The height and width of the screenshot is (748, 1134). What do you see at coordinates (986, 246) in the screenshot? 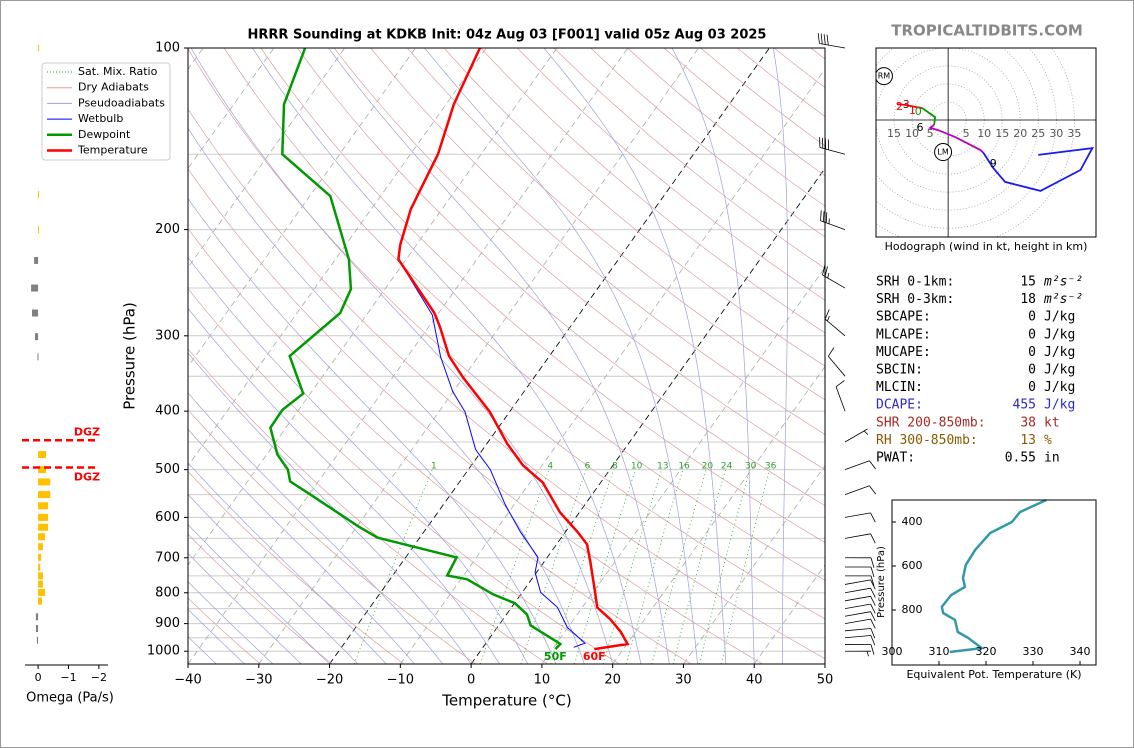
I see `hodograph-caption: Hodograph (wind in kt, height in km)` at bounding box center [986, 246].